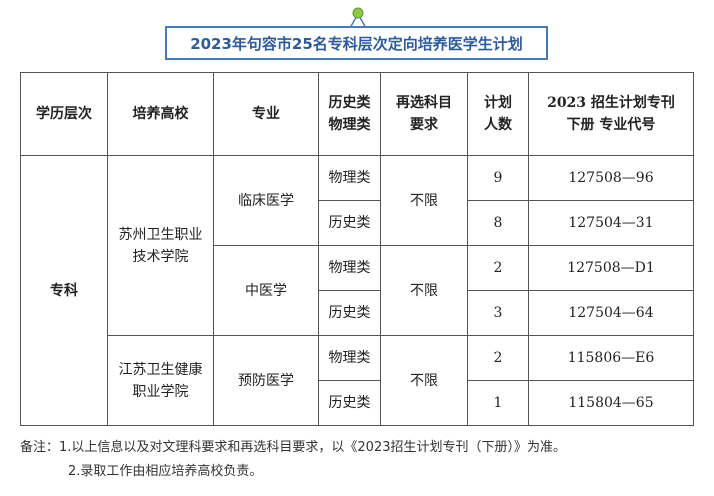  What do you see at coordinates (160, 245) in the screenshot?
I see `school-cell: 苏州卫生职业 技术学院` at bounding box center [160, 245].